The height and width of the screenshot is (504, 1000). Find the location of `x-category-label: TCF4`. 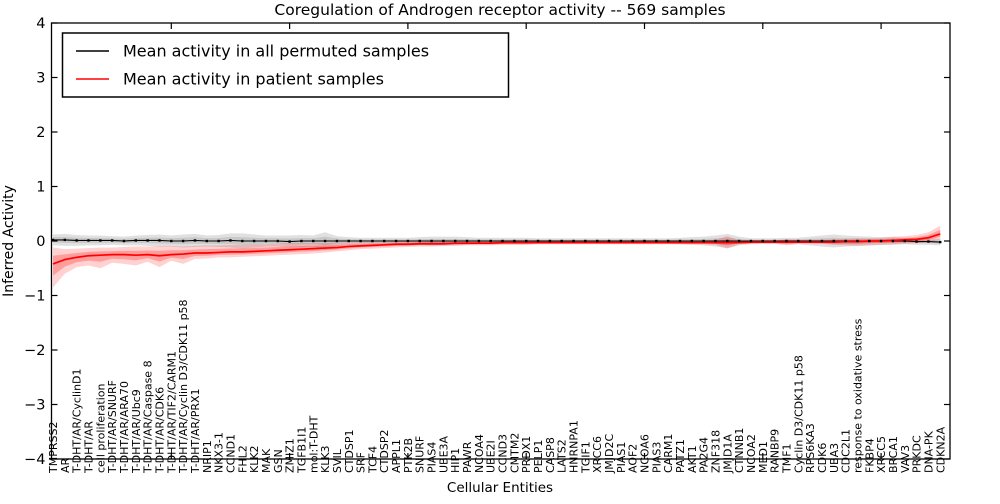

x-category-label: TCF4 is located at coordinates (372, 460).